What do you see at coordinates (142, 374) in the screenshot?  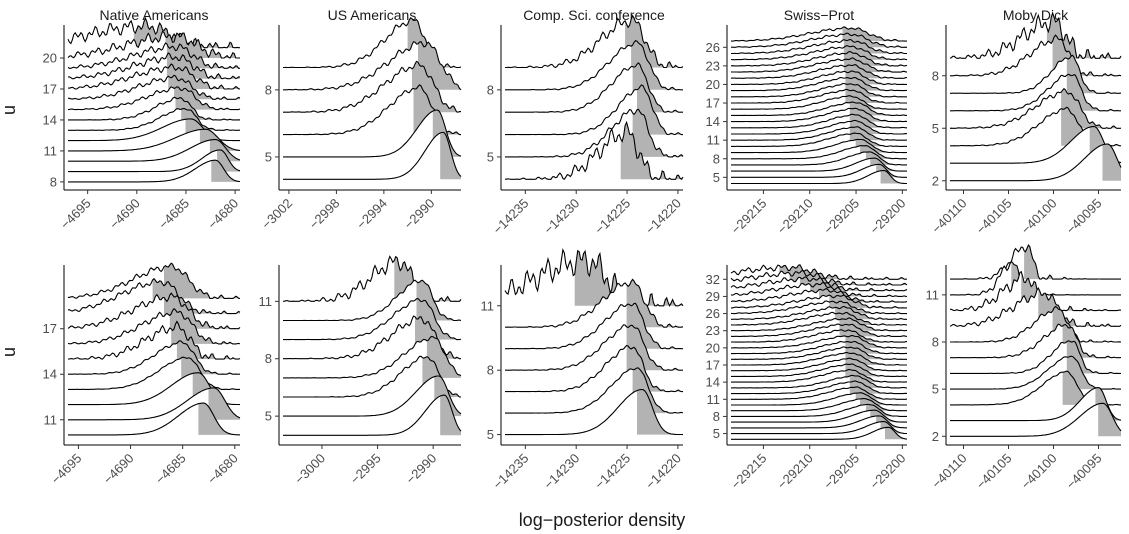 I see `panel-5: 11 14 17 −4695 −4690 −4685 −4680` at bounding box center [142, 374].